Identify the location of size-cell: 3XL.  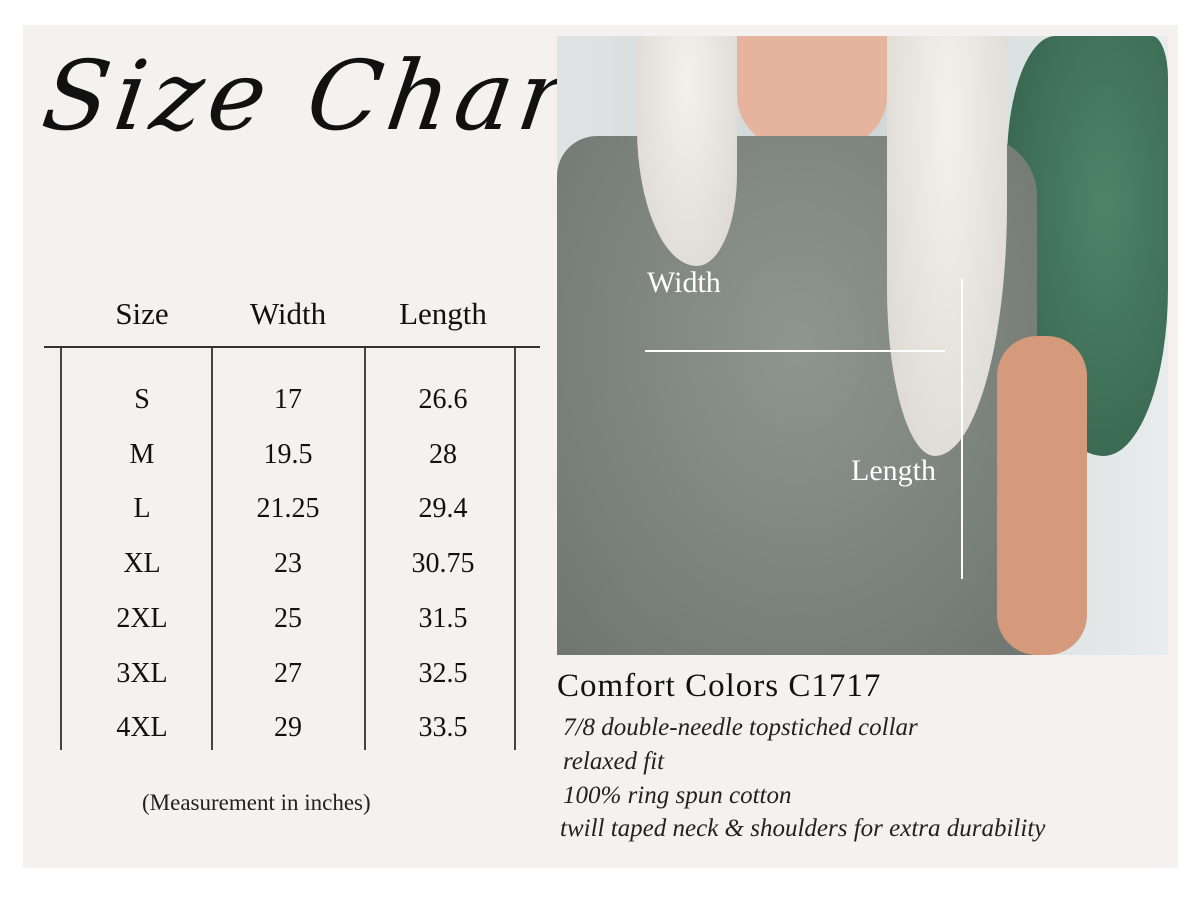
(142, 673).